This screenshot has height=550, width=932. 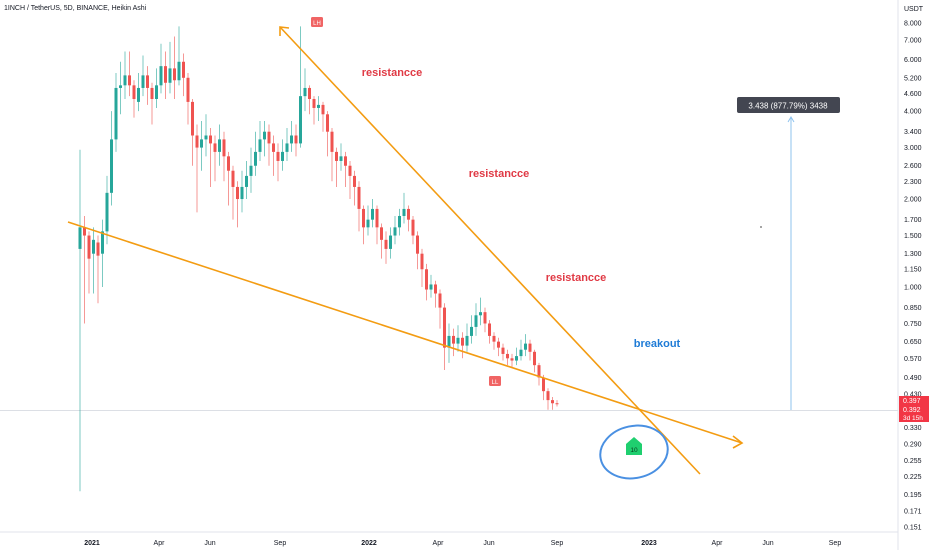 I want to click on breakout-label: breakout, so click(x=657, y=344).